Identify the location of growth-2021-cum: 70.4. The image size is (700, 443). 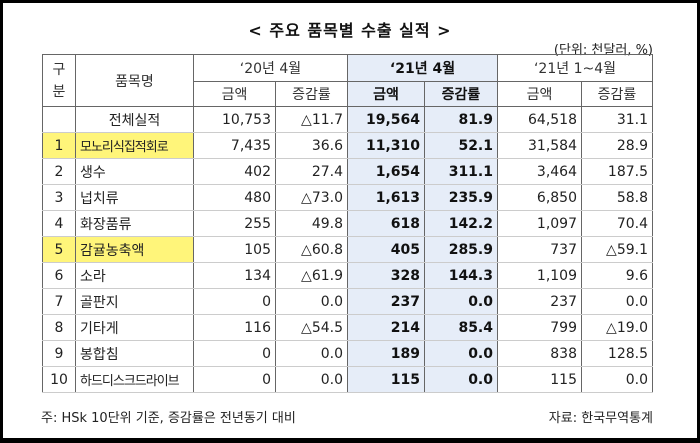
(617, 223).